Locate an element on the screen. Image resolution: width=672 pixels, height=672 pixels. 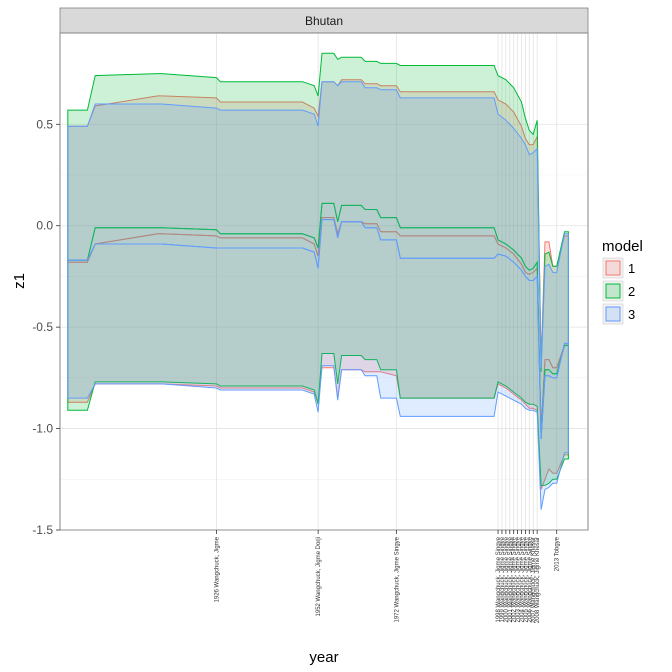
x-tick-label: 1999 Wangchuck, Jigme Singye is located at coordinates (503, 579).